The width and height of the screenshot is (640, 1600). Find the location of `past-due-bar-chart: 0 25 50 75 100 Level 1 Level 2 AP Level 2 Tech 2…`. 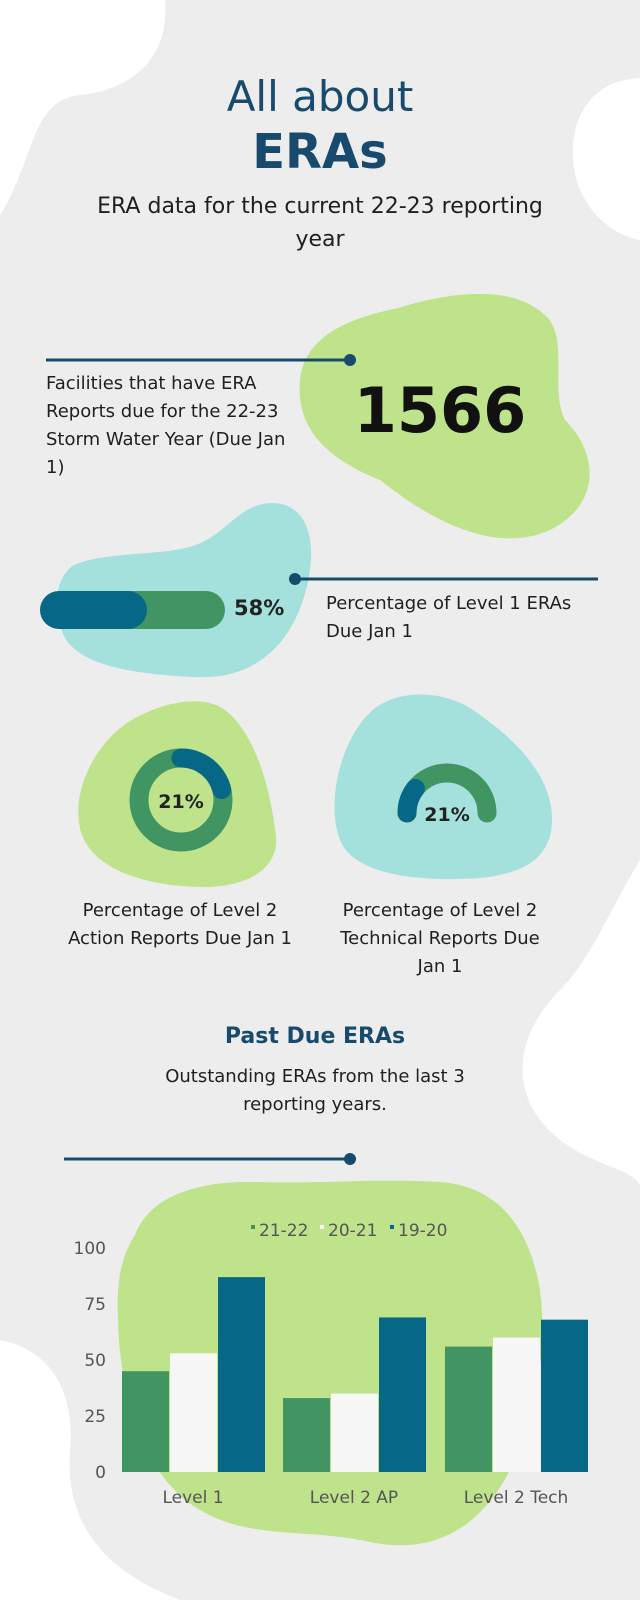

past-due-bar-chart: 0 25 50 75 100 Level 1 Level 2 AP Level 2 Tech 2… is located at coordinates (331, 1364).